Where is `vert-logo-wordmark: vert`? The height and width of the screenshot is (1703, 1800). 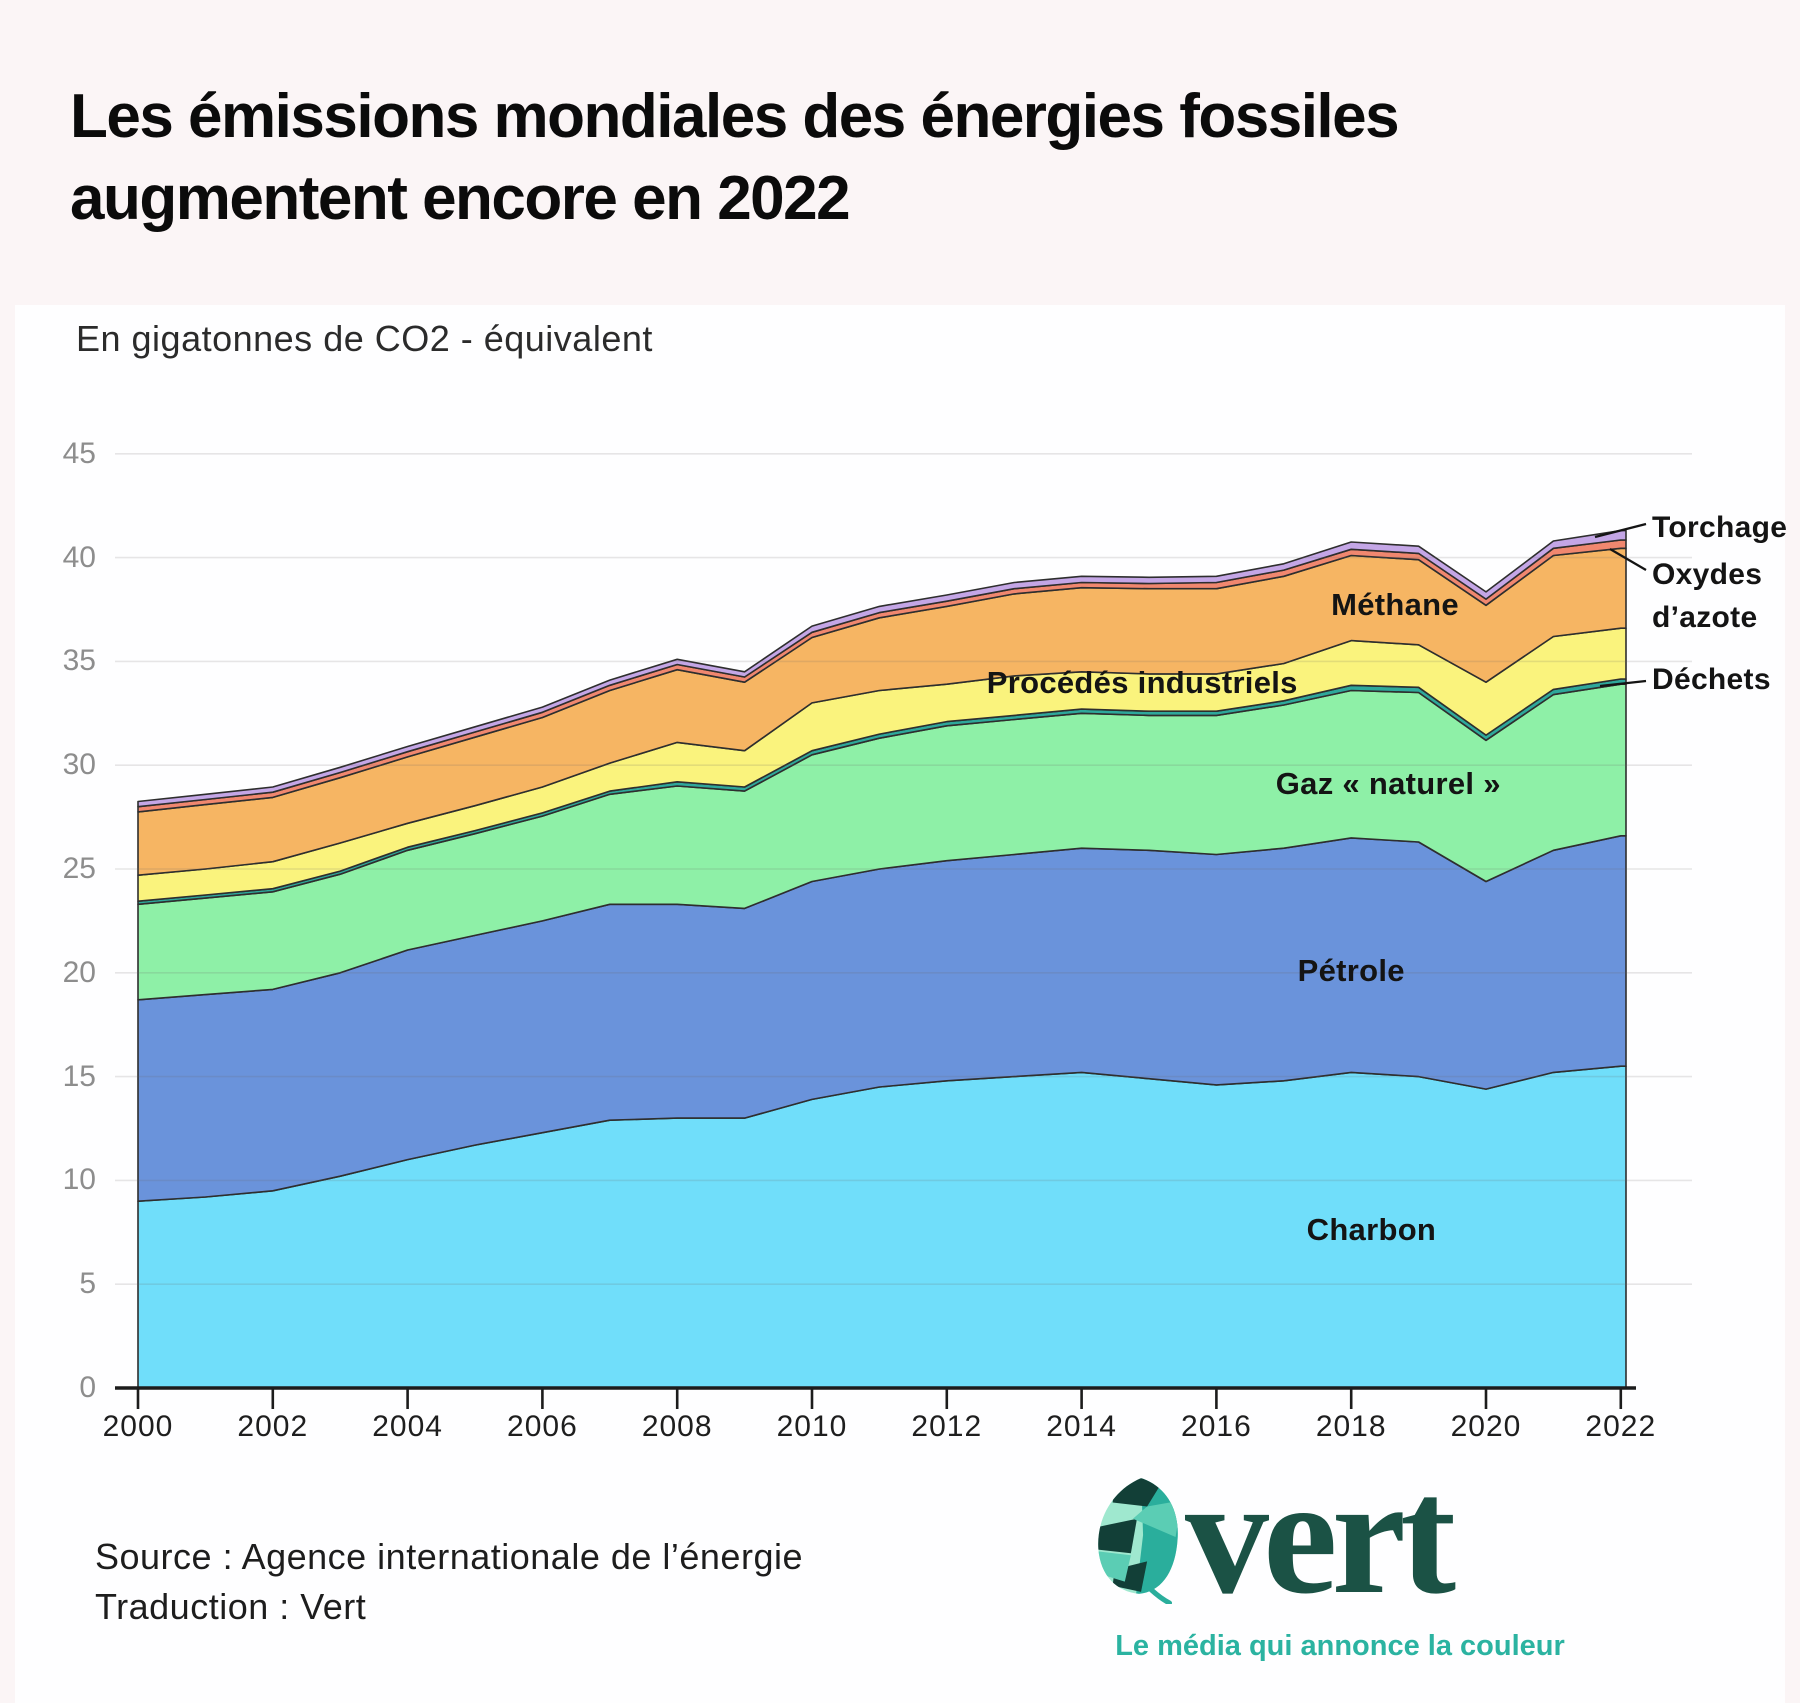
vert-logo-wordmark: vert is located at coordinates (1320, 1536).